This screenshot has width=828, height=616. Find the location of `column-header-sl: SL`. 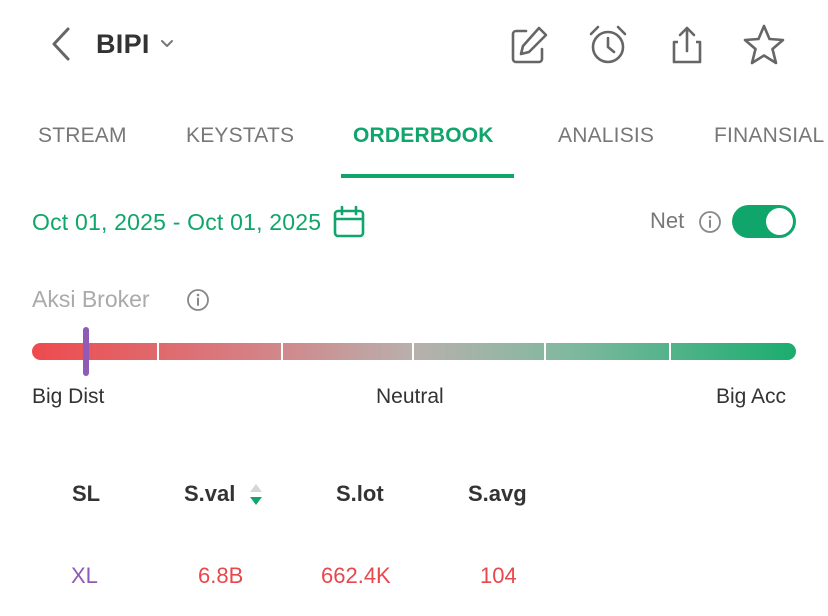

column-header-sl: SL is located at coordinates (86, 493).